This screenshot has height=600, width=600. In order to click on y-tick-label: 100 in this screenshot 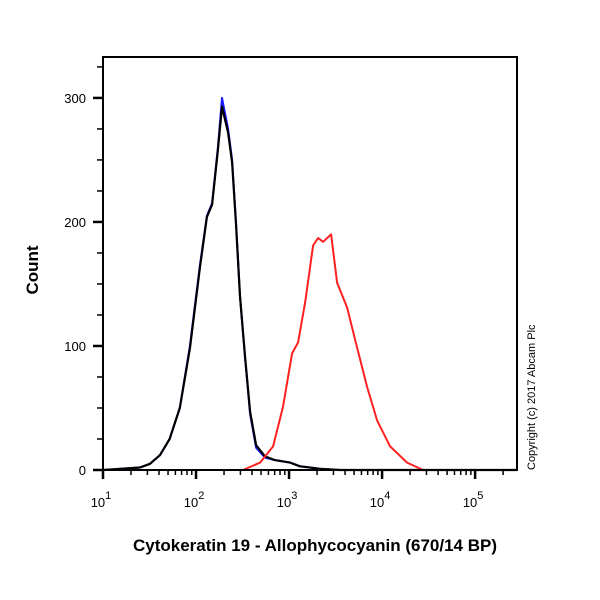, I will do `click(75, 346)`.